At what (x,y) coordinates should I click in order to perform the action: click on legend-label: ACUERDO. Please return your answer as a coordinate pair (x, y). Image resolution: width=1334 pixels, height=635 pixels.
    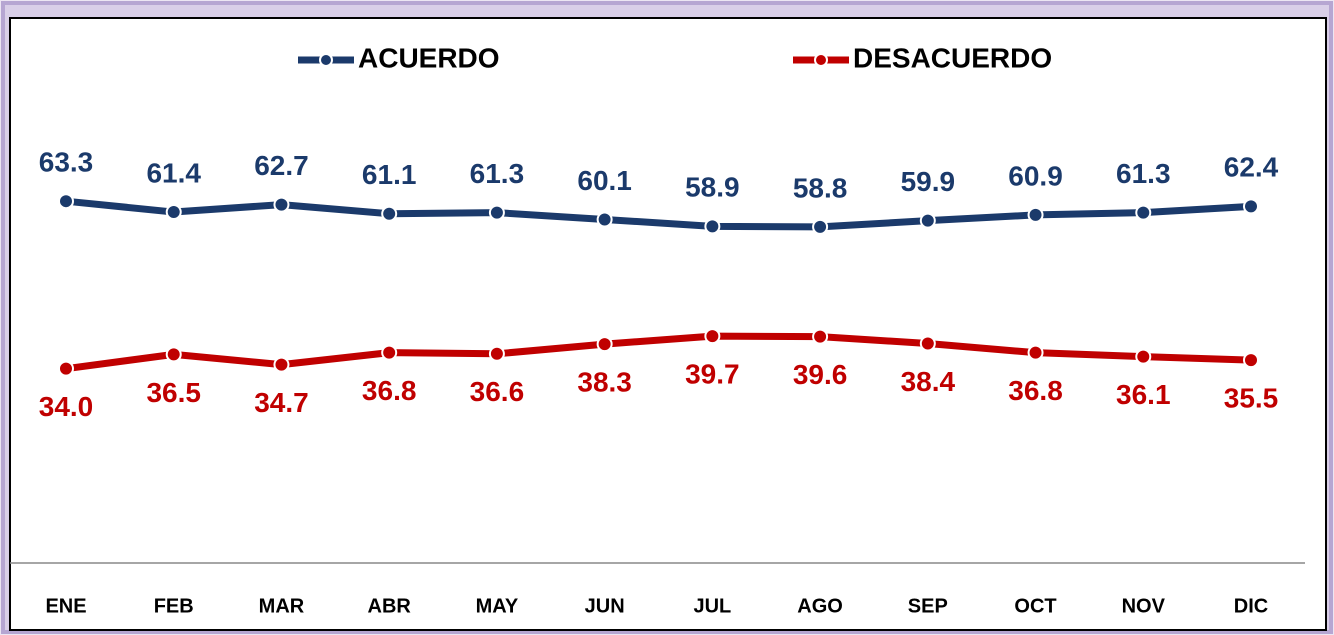
    Looking at the image, I should click on (429, 57).